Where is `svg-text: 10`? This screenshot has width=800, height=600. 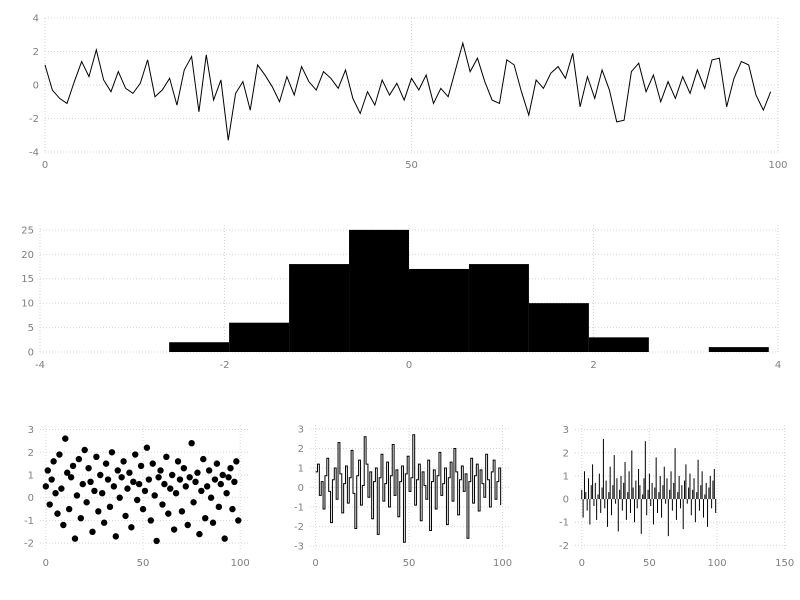 svg-text: 10 is located at coordinates (27, 304).